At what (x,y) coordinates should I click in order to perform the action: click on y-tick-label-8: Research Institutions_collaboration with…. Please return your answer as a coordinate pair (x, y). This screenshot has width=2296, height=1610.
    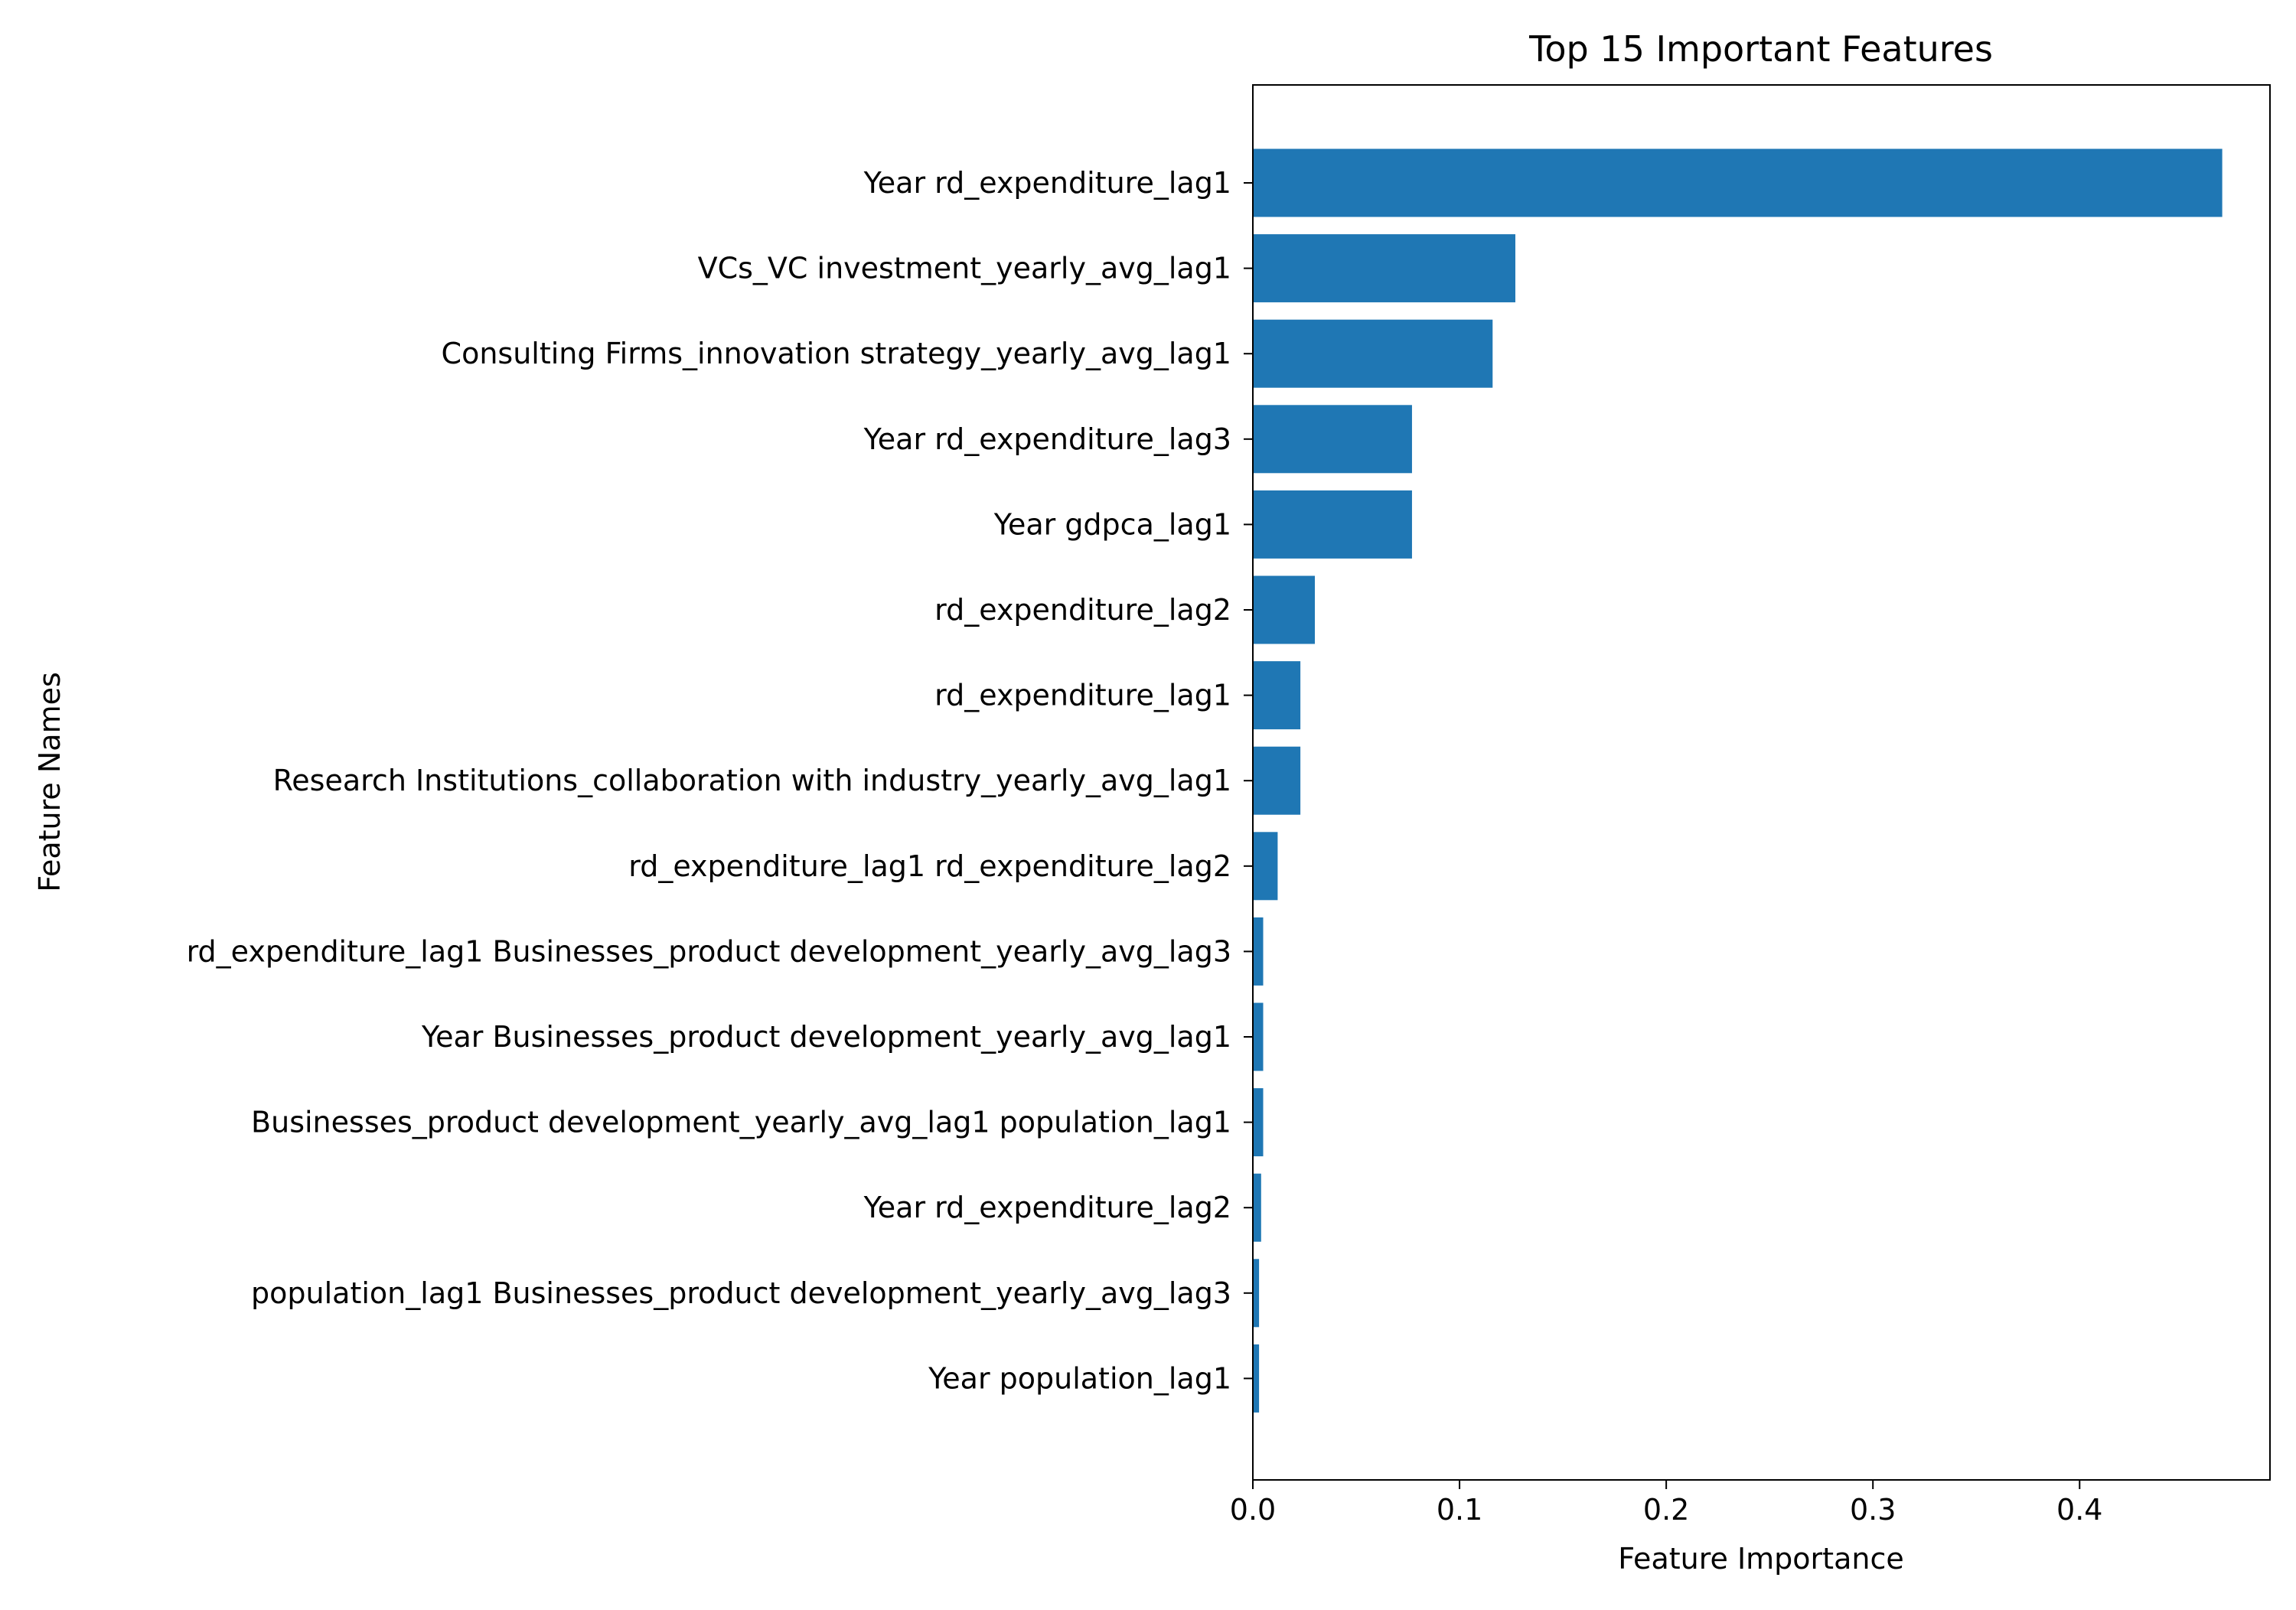
    Looking at the image, I should click on (752, 780).